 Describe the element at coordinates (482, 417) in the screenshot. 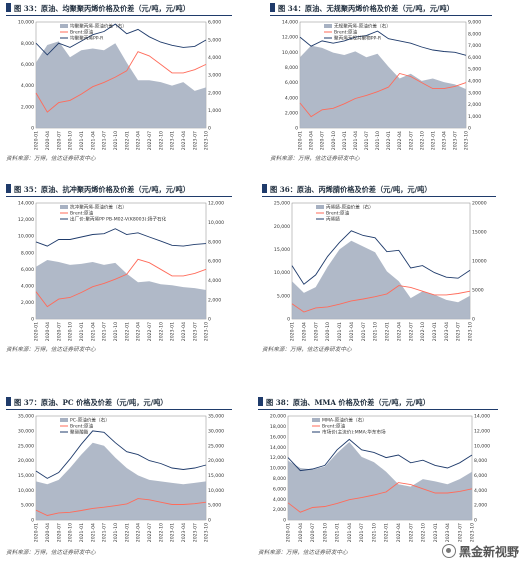

I see `y-right-tick-label: 14,000` at that location.